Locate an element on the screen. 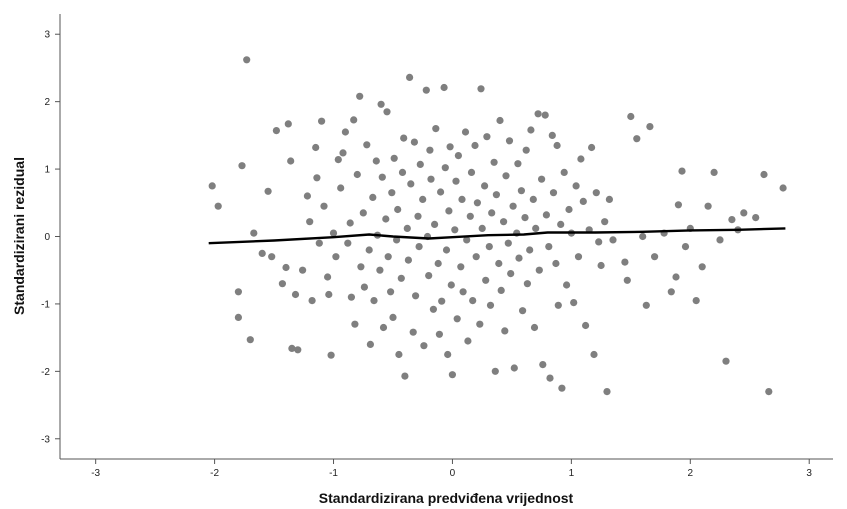  x-tick-label: 1 is located at coordinates (572, 473).